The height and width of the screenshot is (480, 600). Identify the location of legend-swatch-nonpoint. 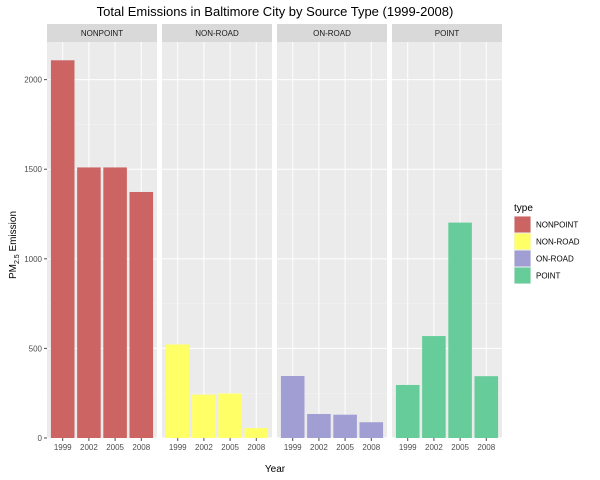
(522, 224).